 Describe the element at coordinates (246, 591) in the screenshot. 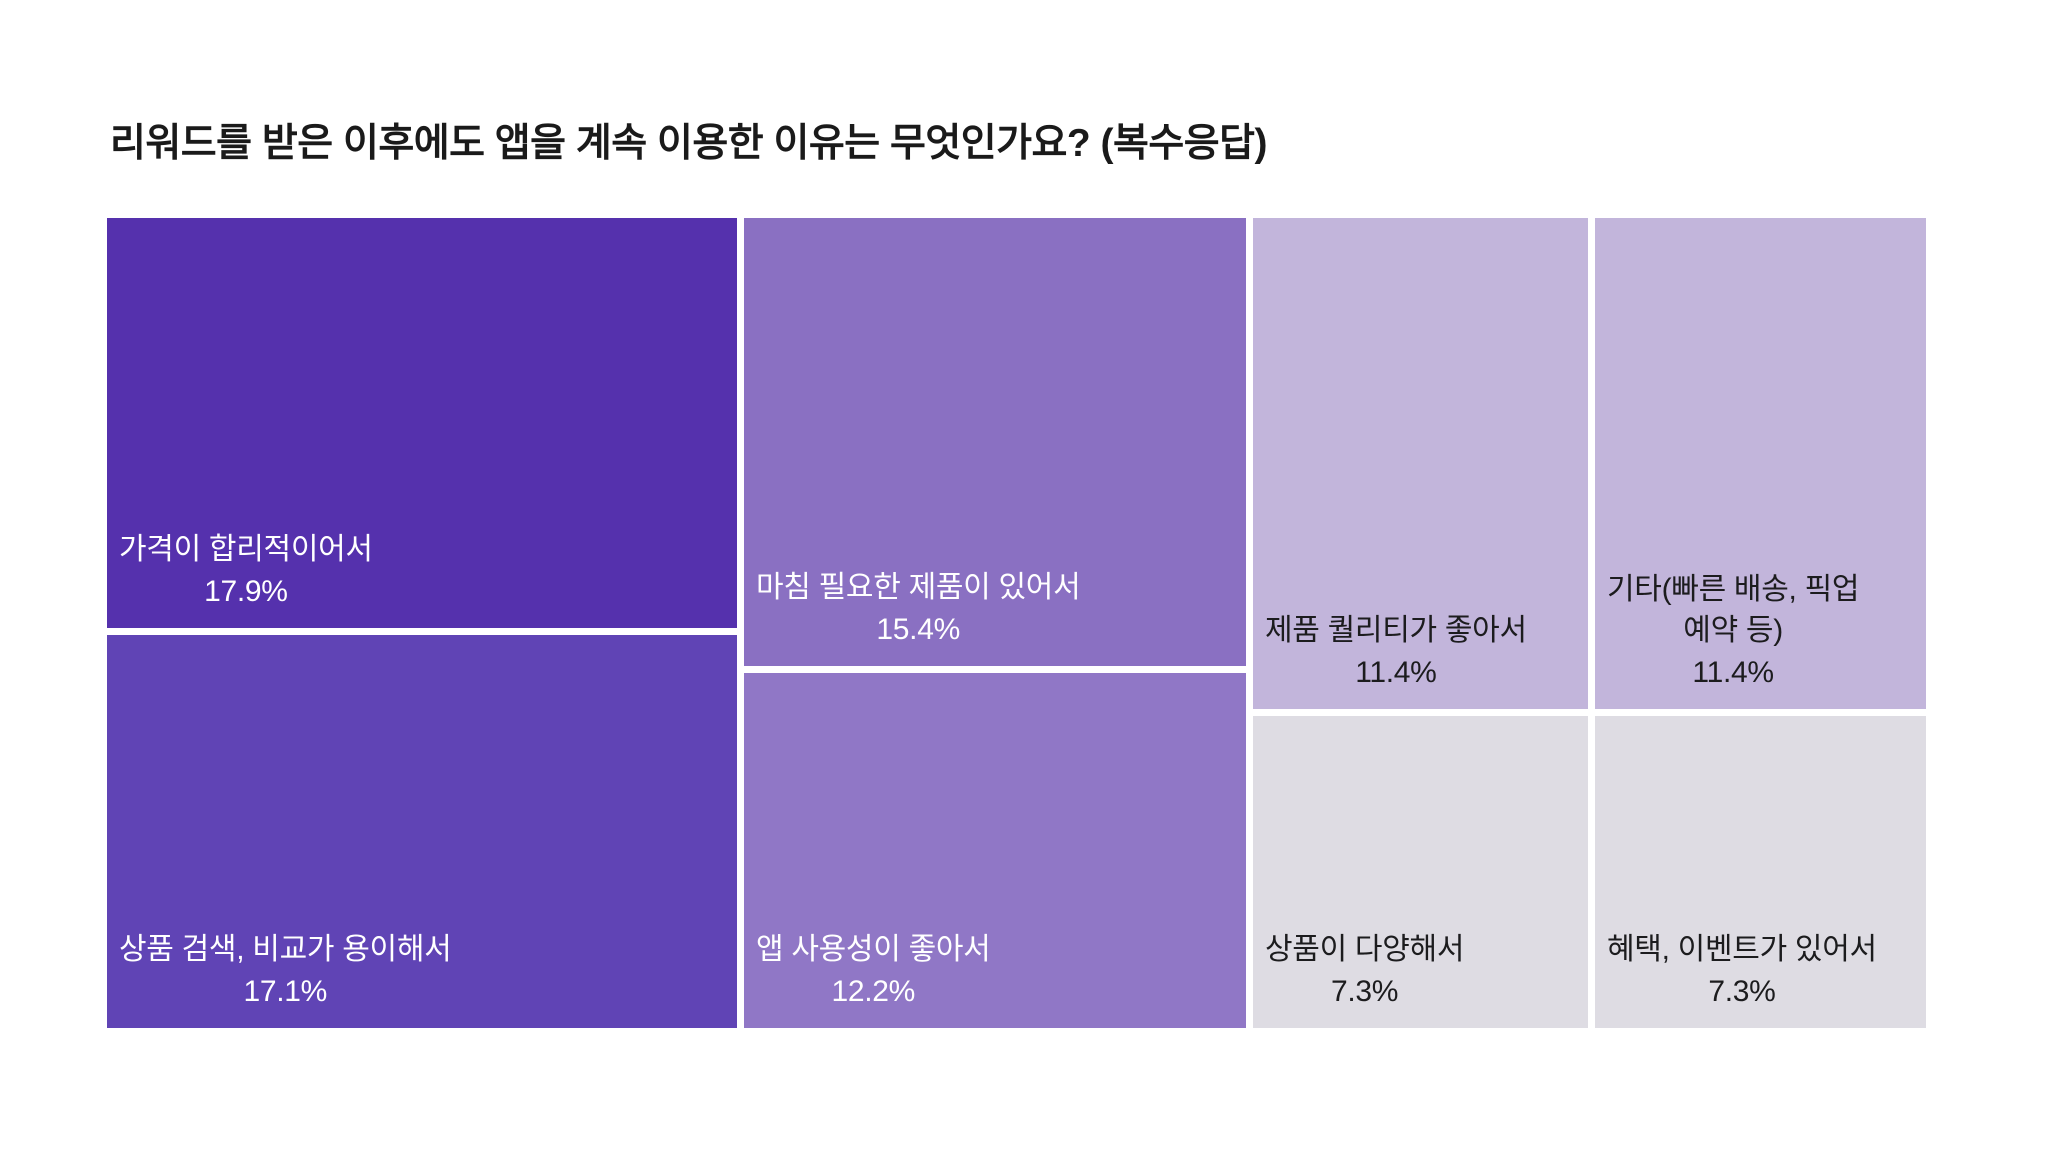

I see `treemap-cell-value: 17.9%` at that location.